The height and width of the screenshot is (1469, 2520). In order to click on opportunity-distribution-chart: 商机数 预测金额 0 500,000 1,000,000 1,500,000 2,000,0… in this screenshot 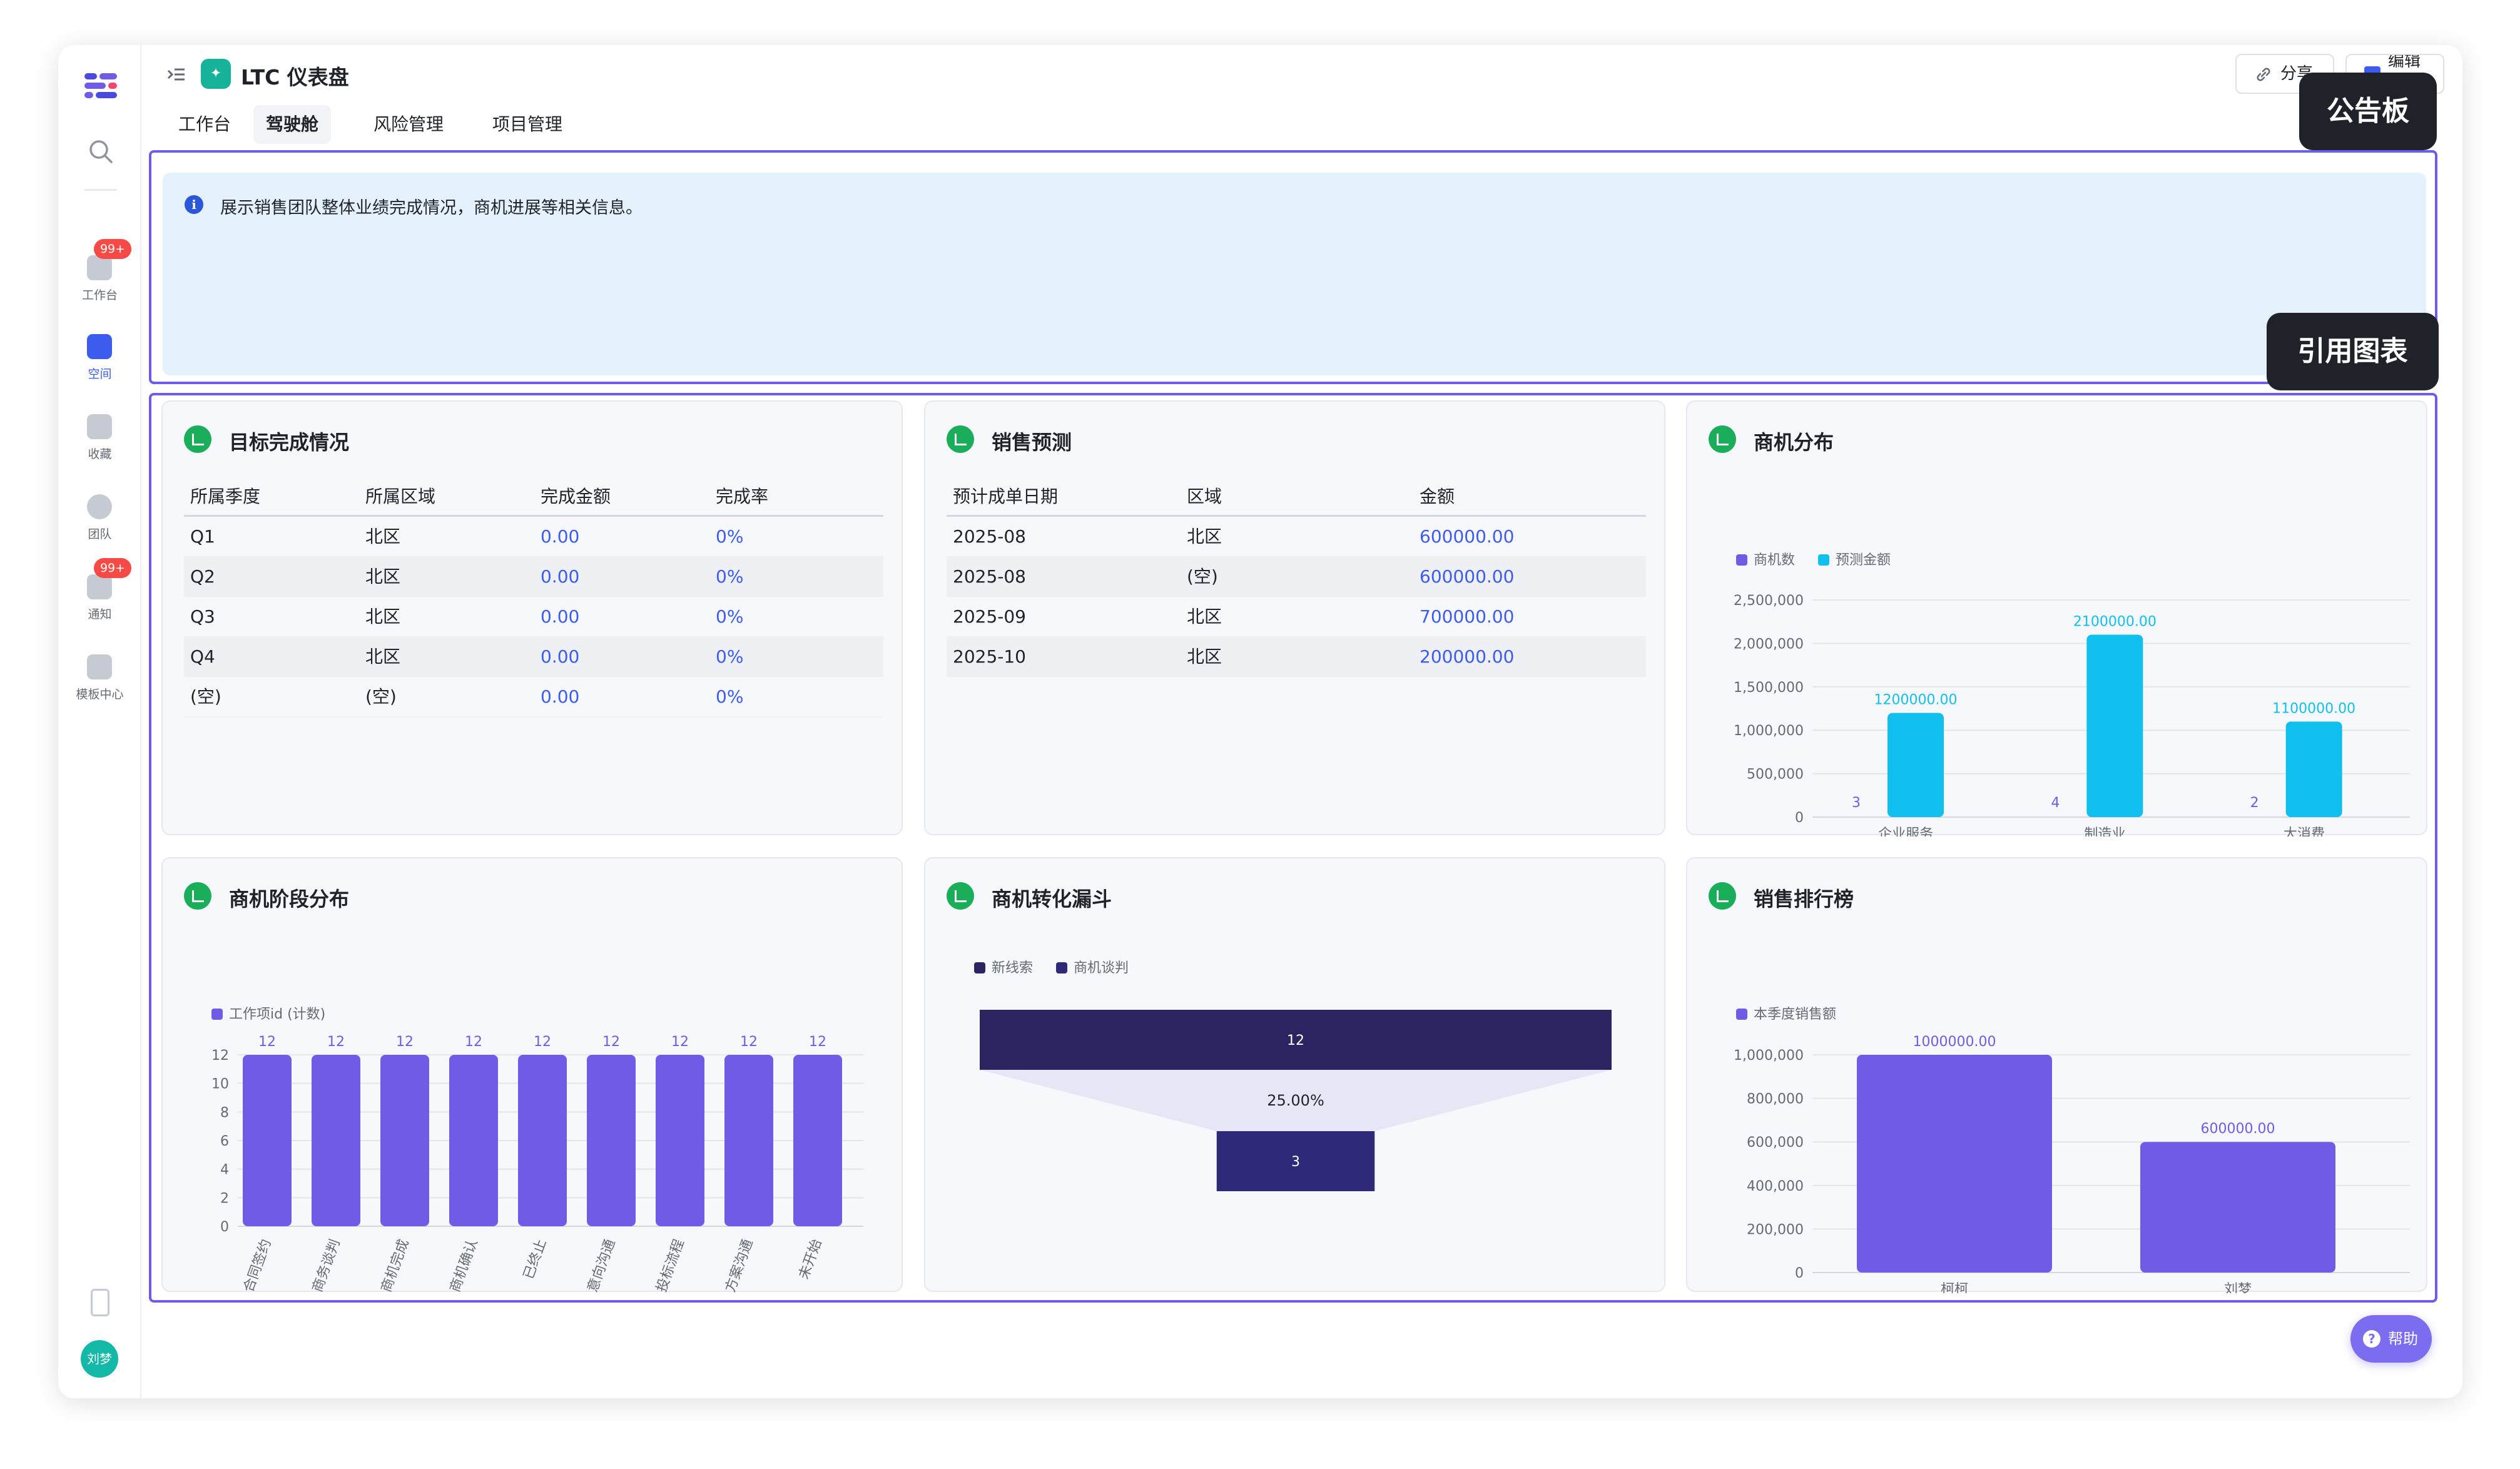, I will do `click(2072, 694)`.